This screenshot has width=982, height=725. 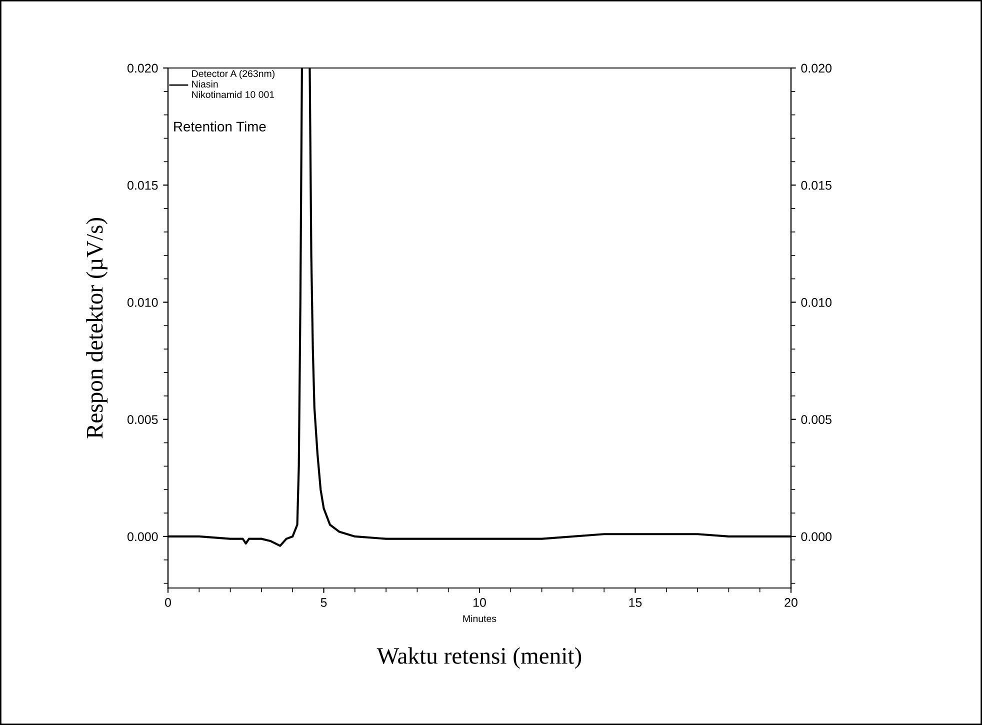 I want to click on y2-tick-label: 0.005, so click(x=816, y=419).